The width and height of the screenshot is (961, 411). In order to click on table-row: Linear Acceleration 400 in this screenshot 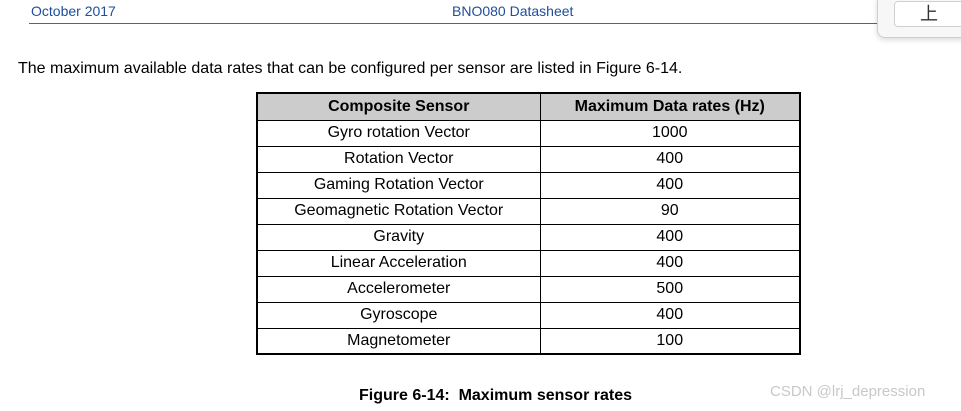, I will do `click(528, 263)`.